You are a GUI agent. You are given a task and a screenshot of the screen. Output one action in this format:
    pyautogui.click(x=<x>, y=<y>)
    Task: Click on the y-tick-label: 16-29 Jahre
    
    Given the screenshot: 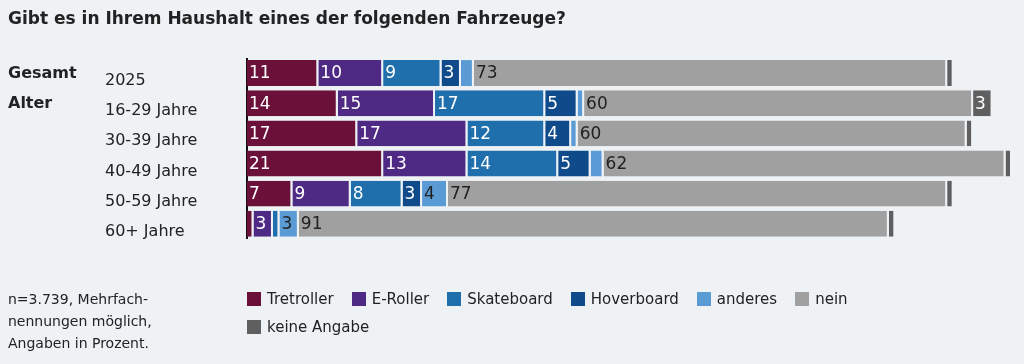 What is the action you would take?
    pyautogui.click(x=151, y=110)
    